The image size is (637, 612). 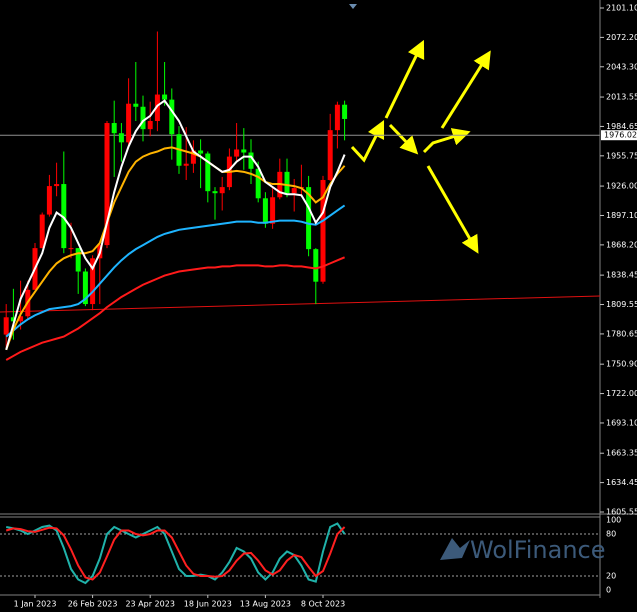 I want to click on x-tick-label: 13 Aug 2023, so click(x=265, y=604).